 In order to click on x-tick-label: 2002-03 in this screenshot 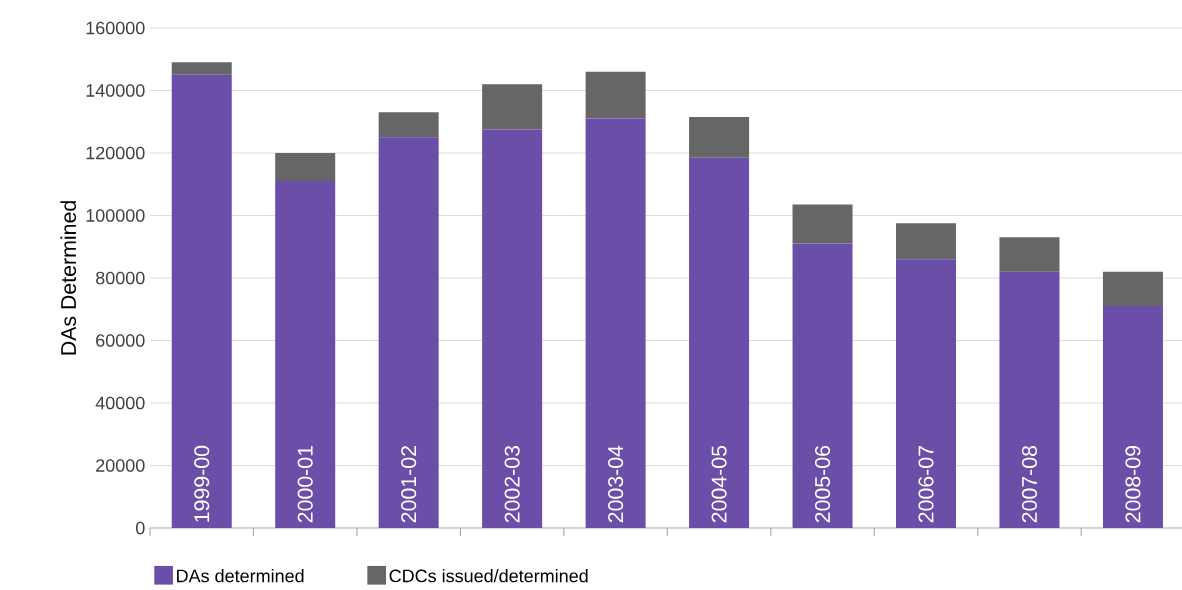, I will do `click(512, 484)`.